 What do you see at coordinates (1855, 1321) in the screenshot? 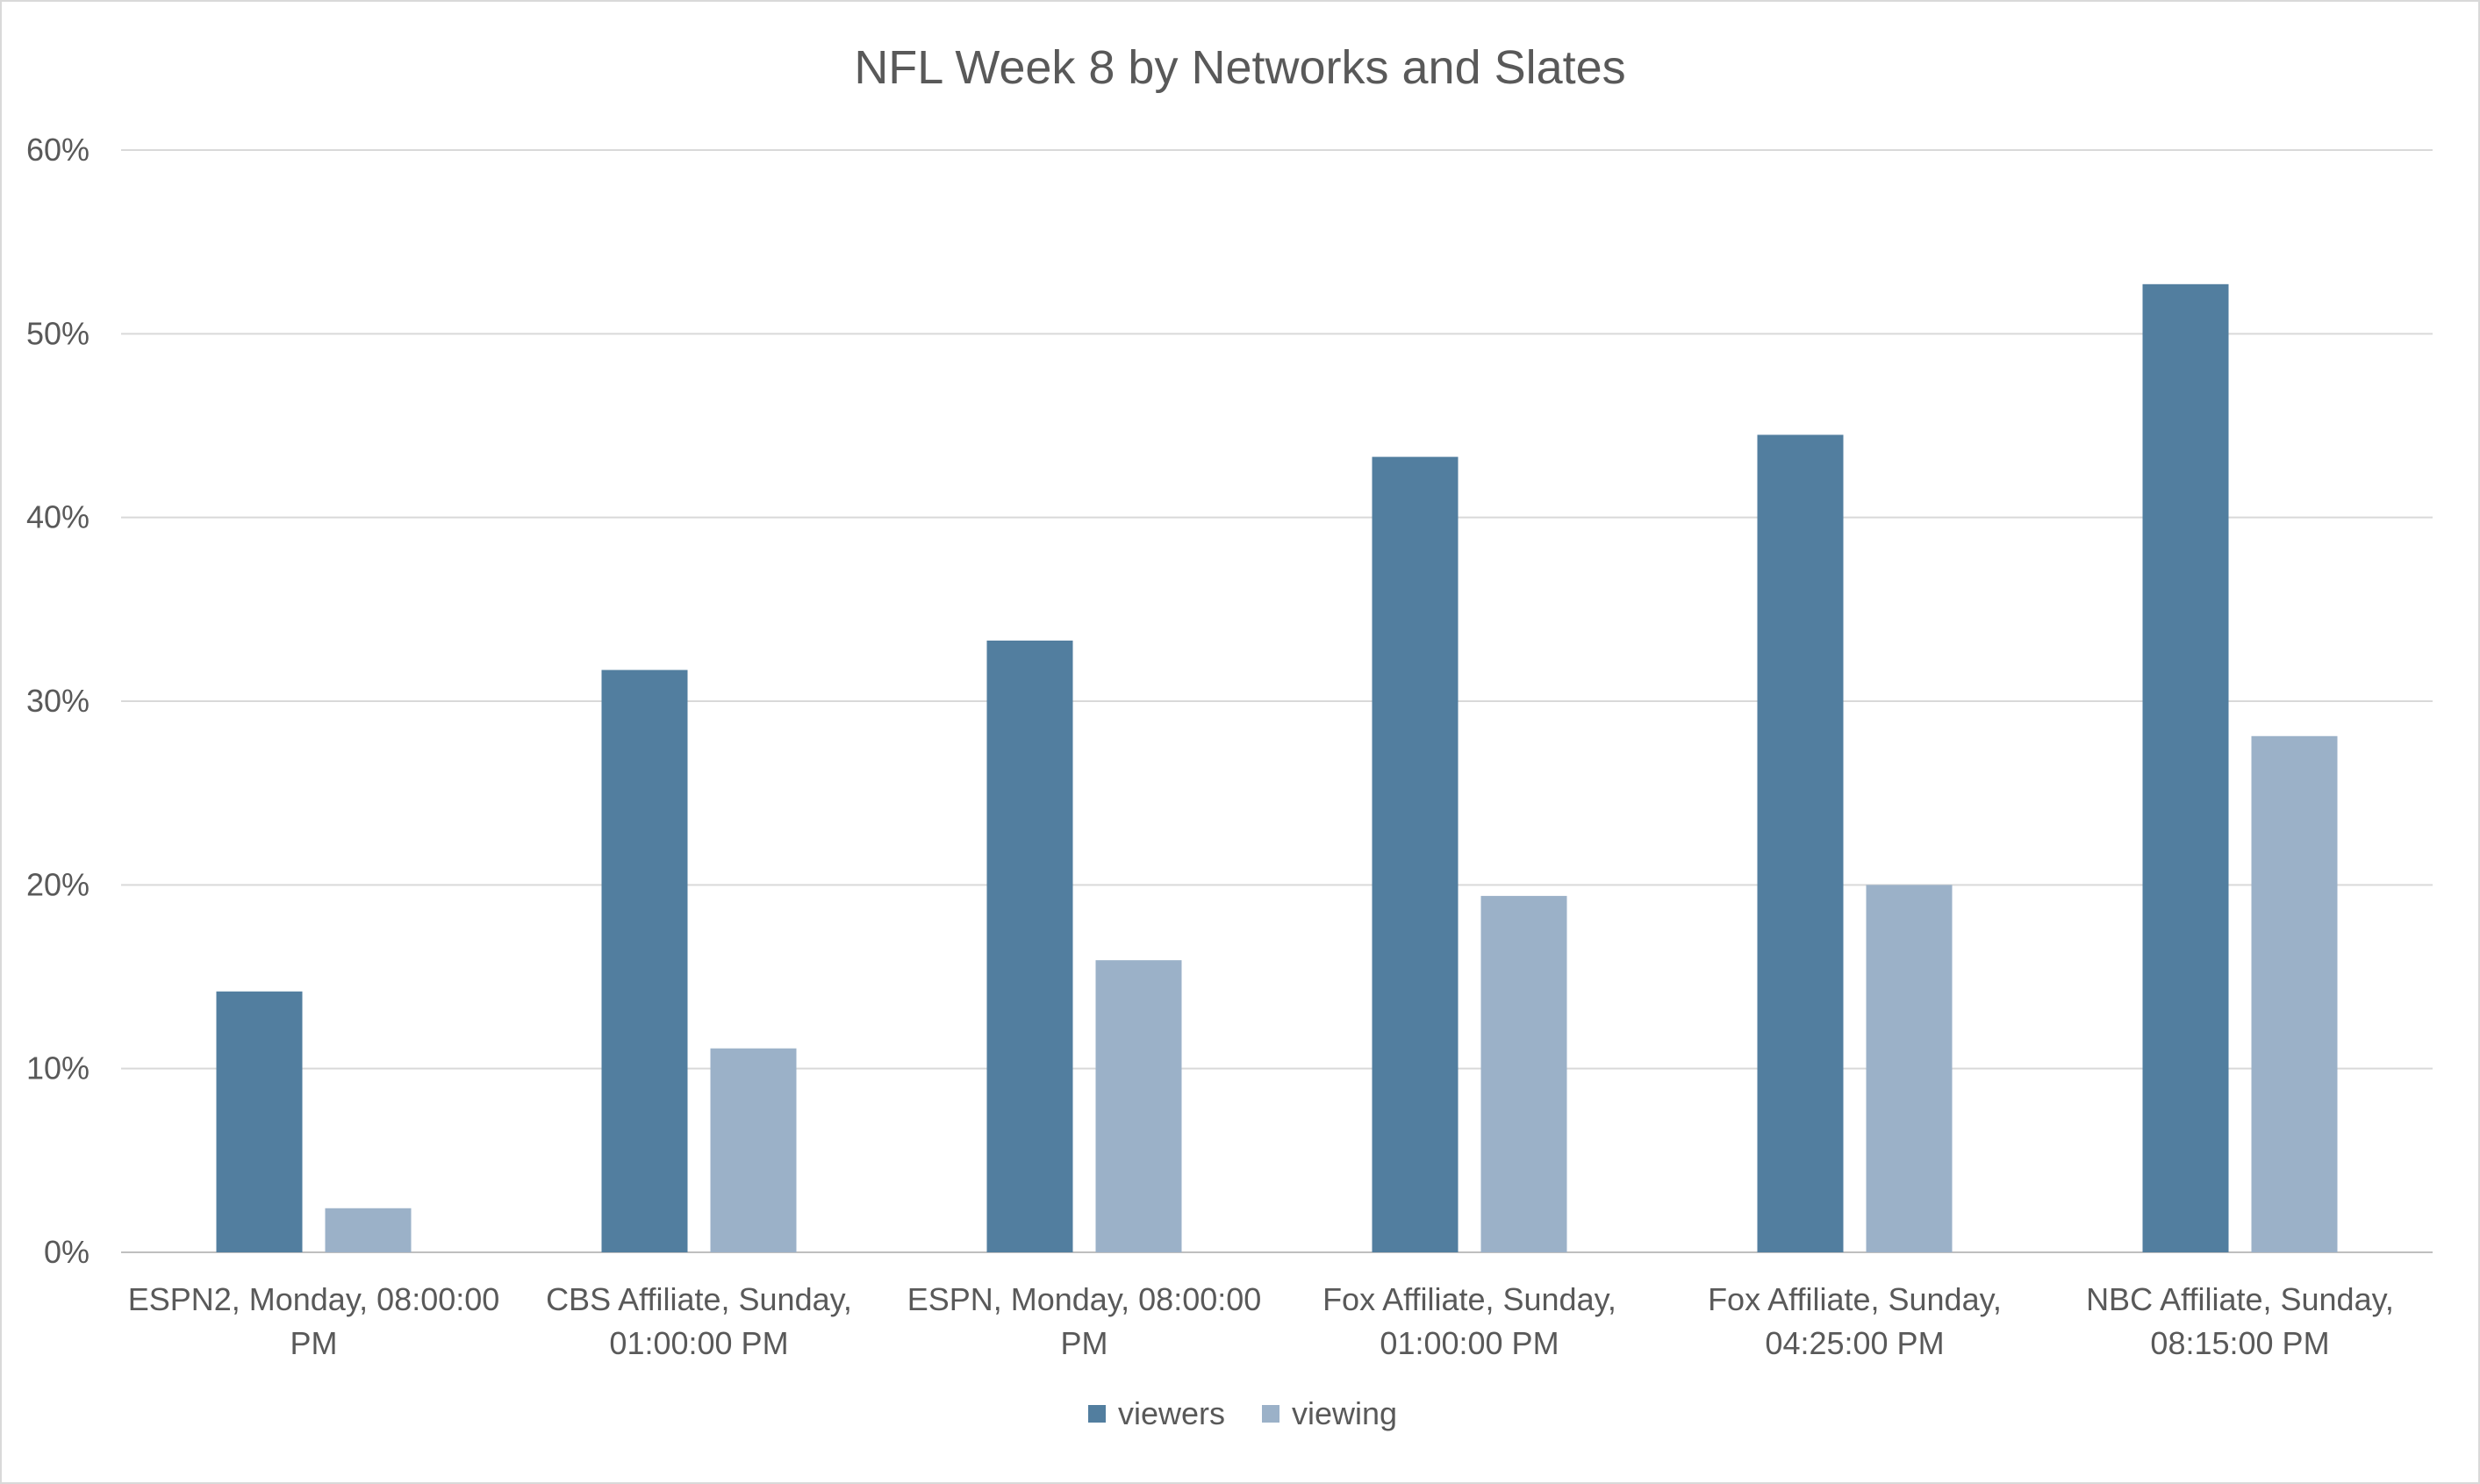
I see `x-category-label: Fox Affiliate, Sunday, 04:25:00 PM` at bounding box center [1855, 1321].